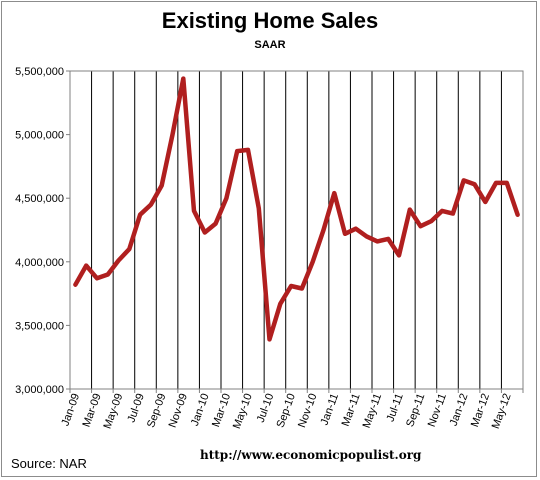  Describe the element at coordinates (437, 410) in the screenshot. I see `x-tick-label: Nov-11` at that location.